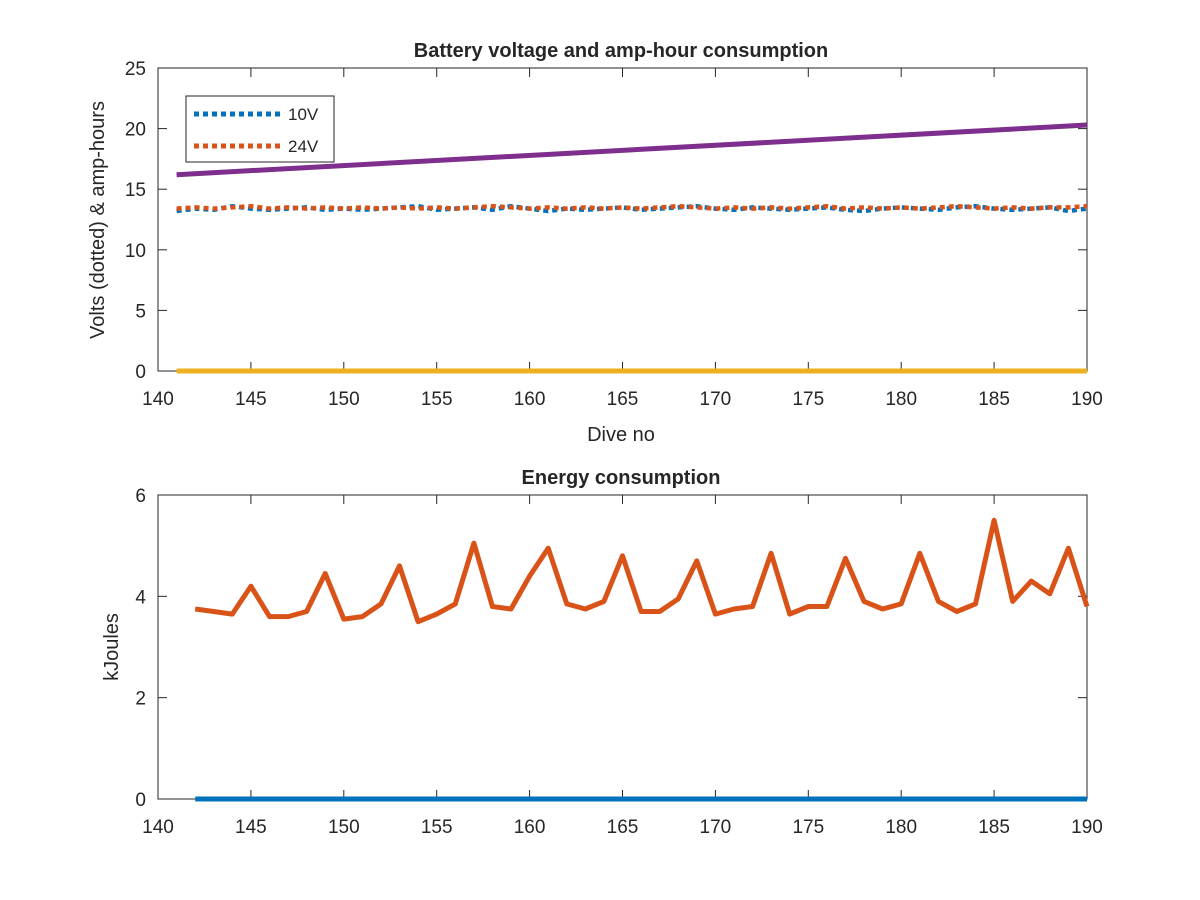 This screenshot has width=1200, height=900. I want to click on x-axis-label: Dive no, so click(621, 435).